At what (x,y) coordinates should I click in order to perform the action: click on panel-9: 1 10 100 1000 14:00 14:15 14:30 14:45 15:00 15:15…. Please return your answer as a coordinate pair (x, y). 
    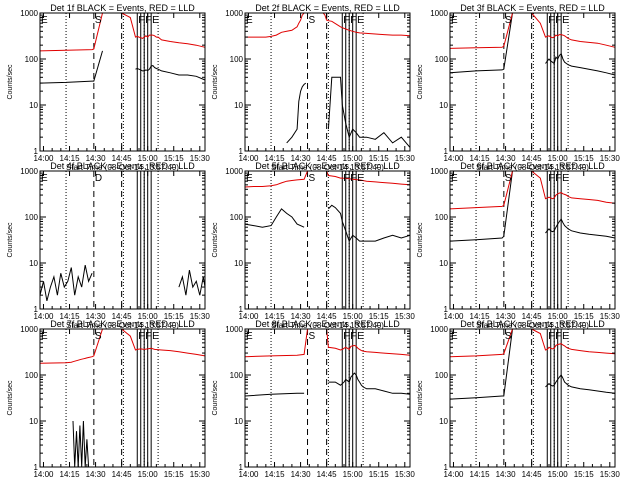
    Looking at the image, I should click on (518, 399).